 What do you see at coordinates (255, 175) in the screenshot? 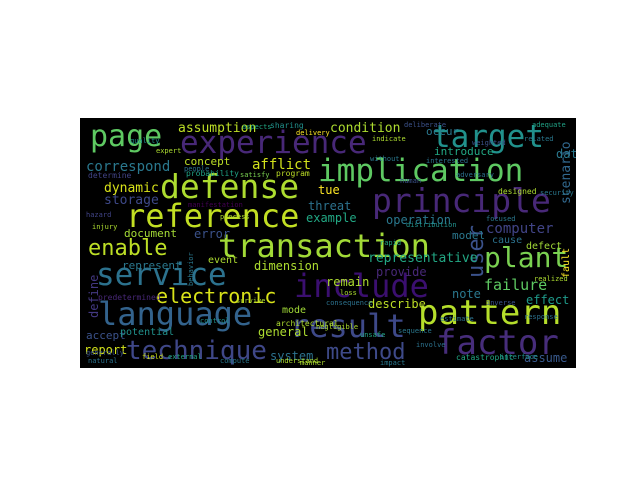
I see `word: satisfy` at bounding box center [255, 175].